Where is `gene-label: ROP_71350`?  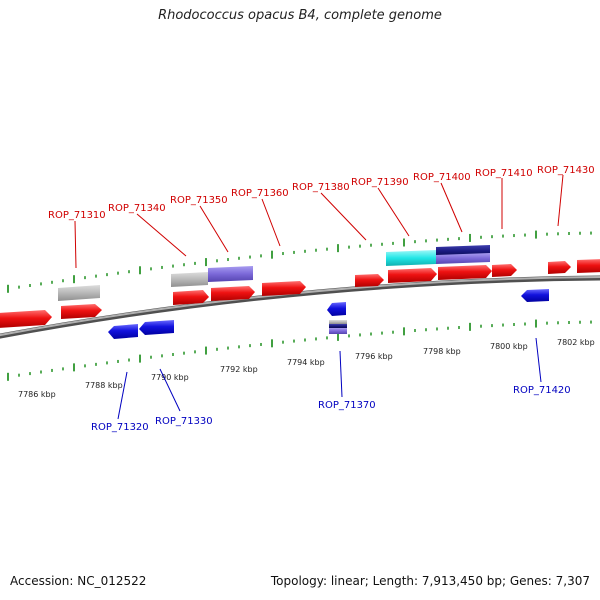 gene-label: ROP_71350 is located at coordinates (199, 200).